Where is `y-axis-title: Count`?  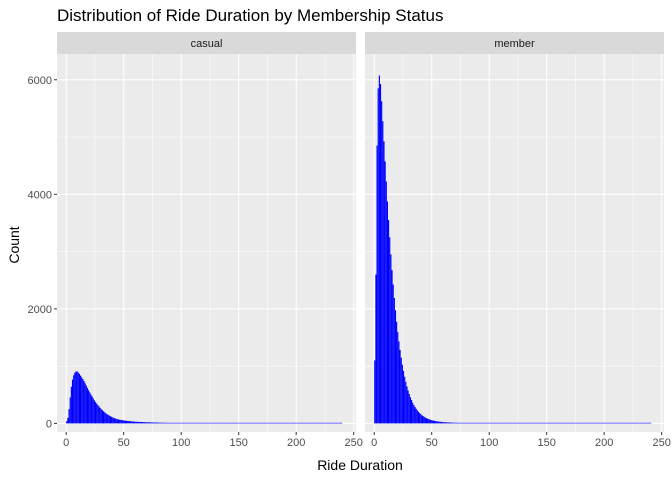 y-axis-title: Count is located at coordinates (14, 244).